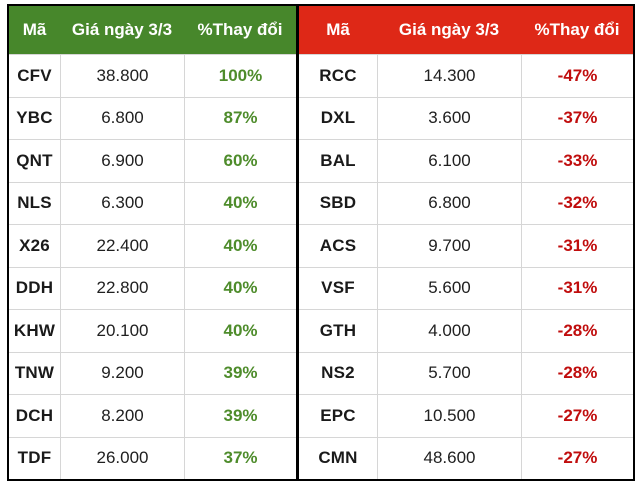 The width and height of the screenshot is (640, 485). I want to click on stock-price-cell: 4.000, so click(449, 331).